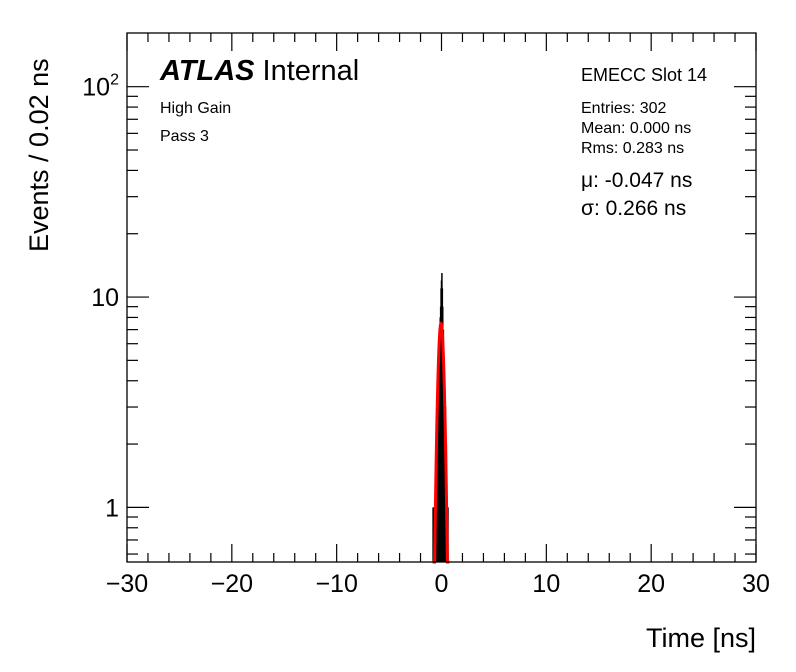  What do you see at coordinates (336, 584) in the screenshot?
I see `x-tick-label: −10` at bounding box center [336, 584].